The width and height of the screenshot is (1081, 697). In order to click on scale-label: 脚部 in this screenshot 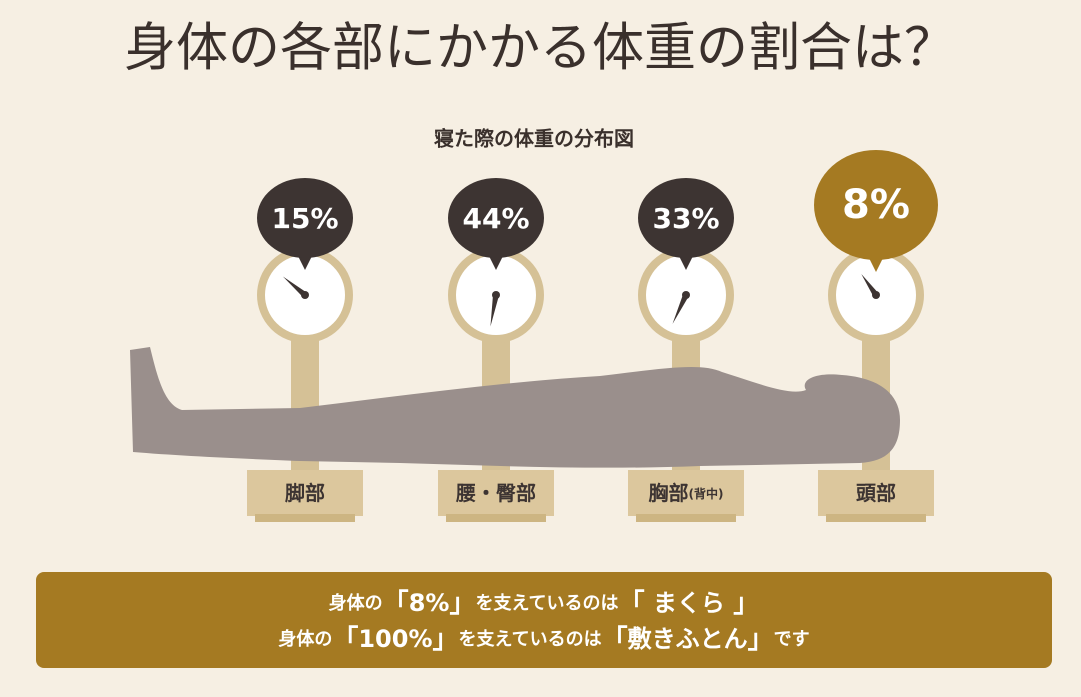, I will do `click(305, 493)`.